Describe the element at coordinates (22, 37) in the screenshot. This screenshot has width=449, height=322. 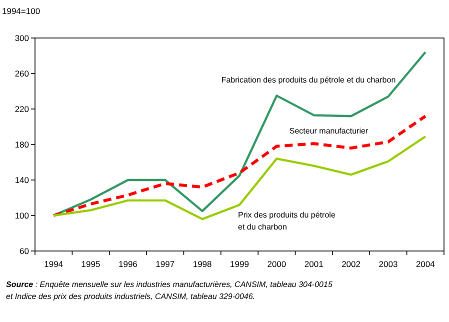
I see `y-tick-label: 300` at that location.